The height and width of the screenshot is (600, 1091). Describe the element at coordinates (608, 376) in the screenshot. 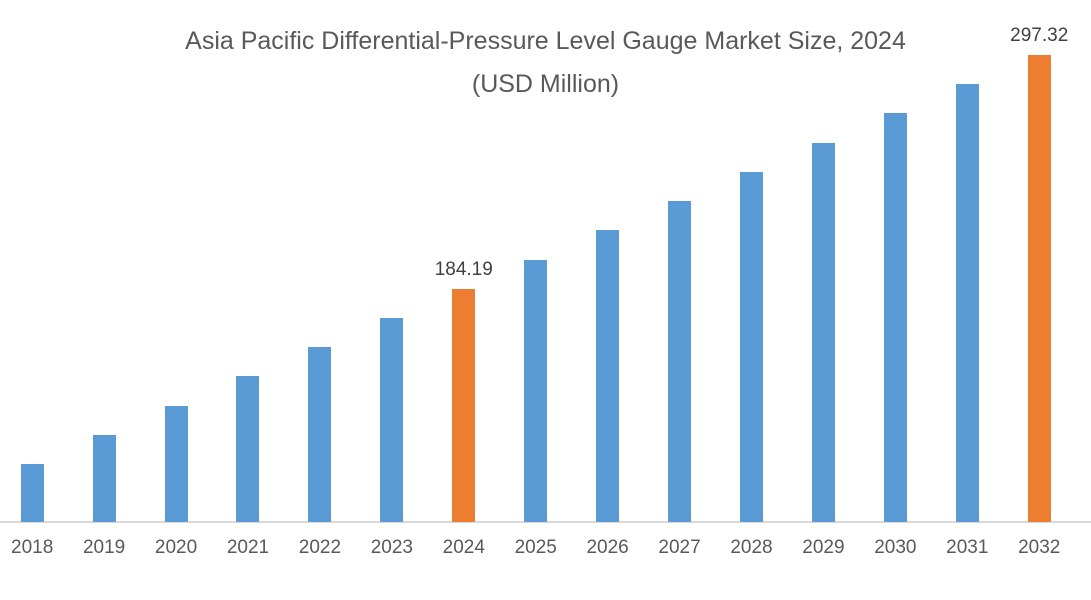

I see `bar-2026` at that location.